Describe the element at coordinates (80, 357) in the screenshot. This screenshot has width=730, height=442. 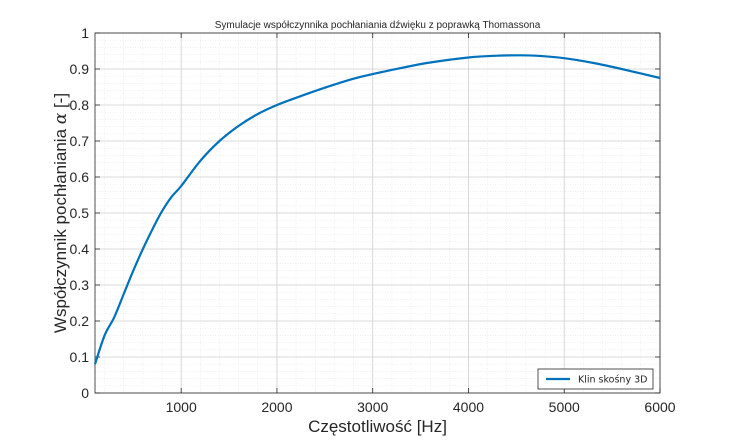
I see `y-tick-label: 0.1` at that location.